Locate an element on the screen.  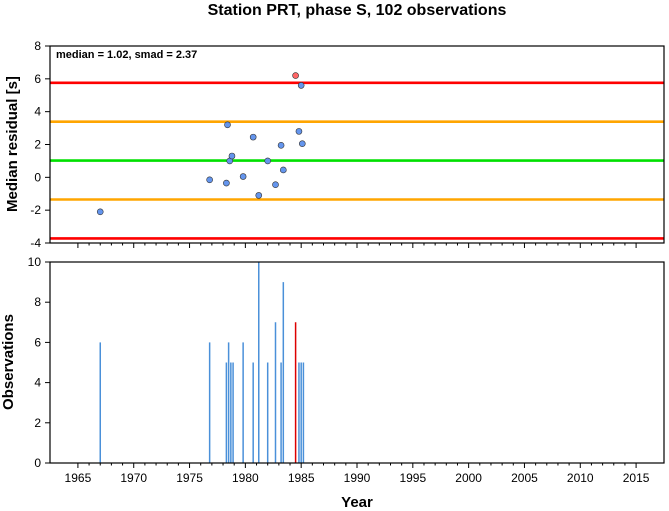
stats-annotation: median = 1.02, smad = 2.37 is located at coordinates (126, 55).